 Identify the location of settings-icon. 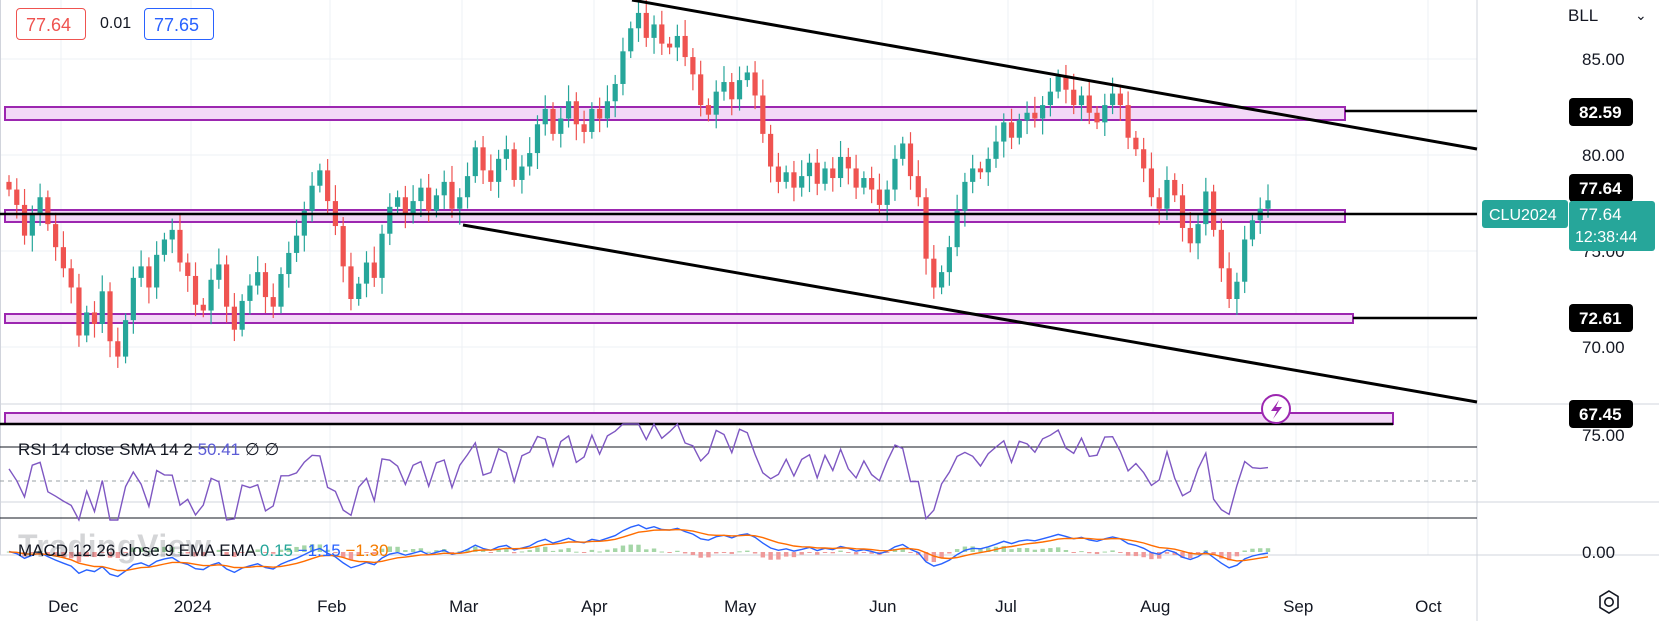
(1609, 602).